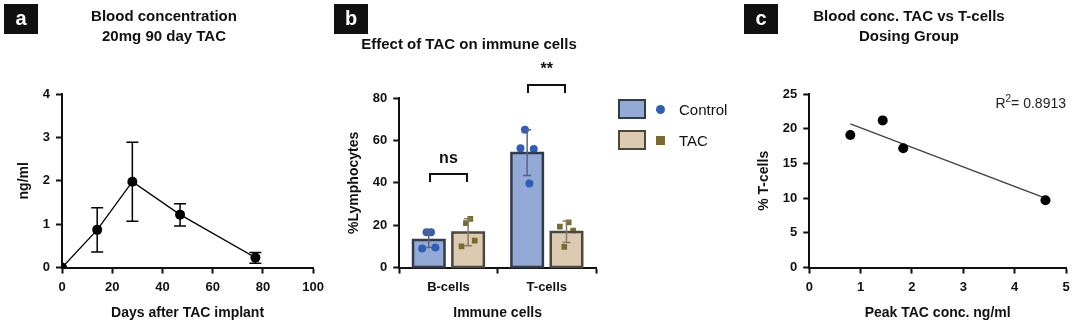  I want to click on x-tick-label: 1, so click(860, 286).